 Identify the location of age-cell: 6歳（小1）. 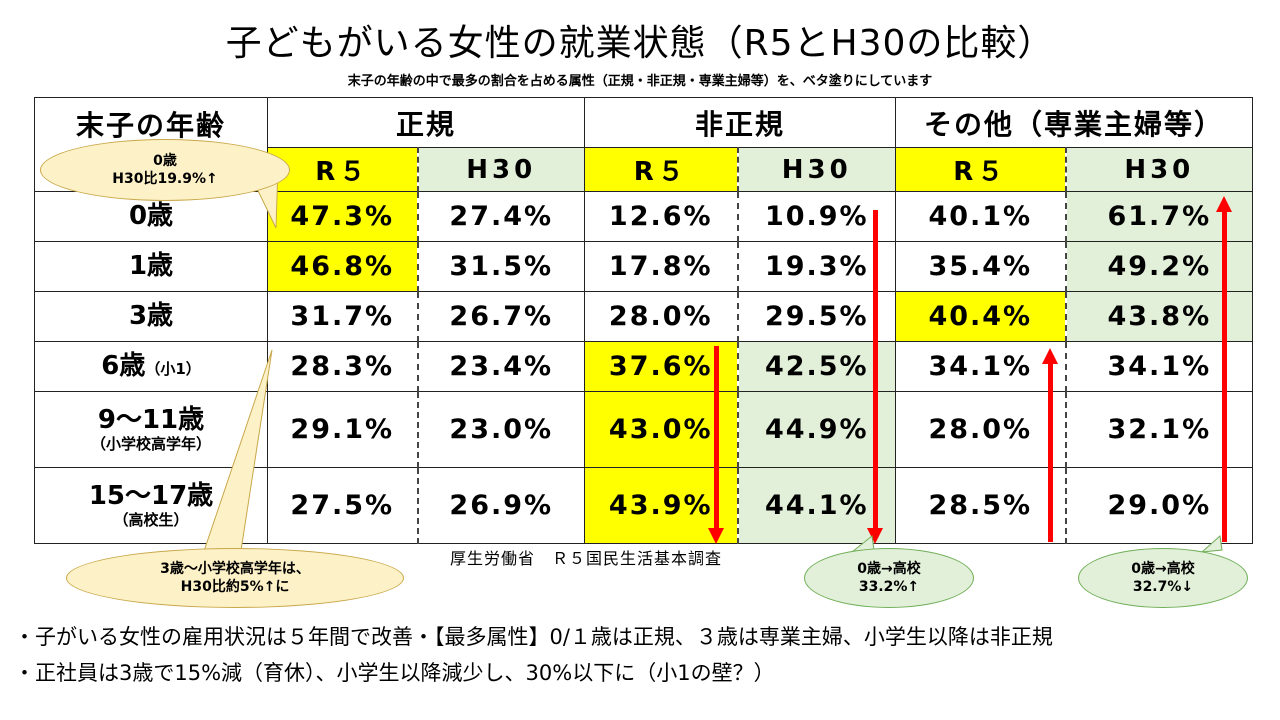
(151, 366).